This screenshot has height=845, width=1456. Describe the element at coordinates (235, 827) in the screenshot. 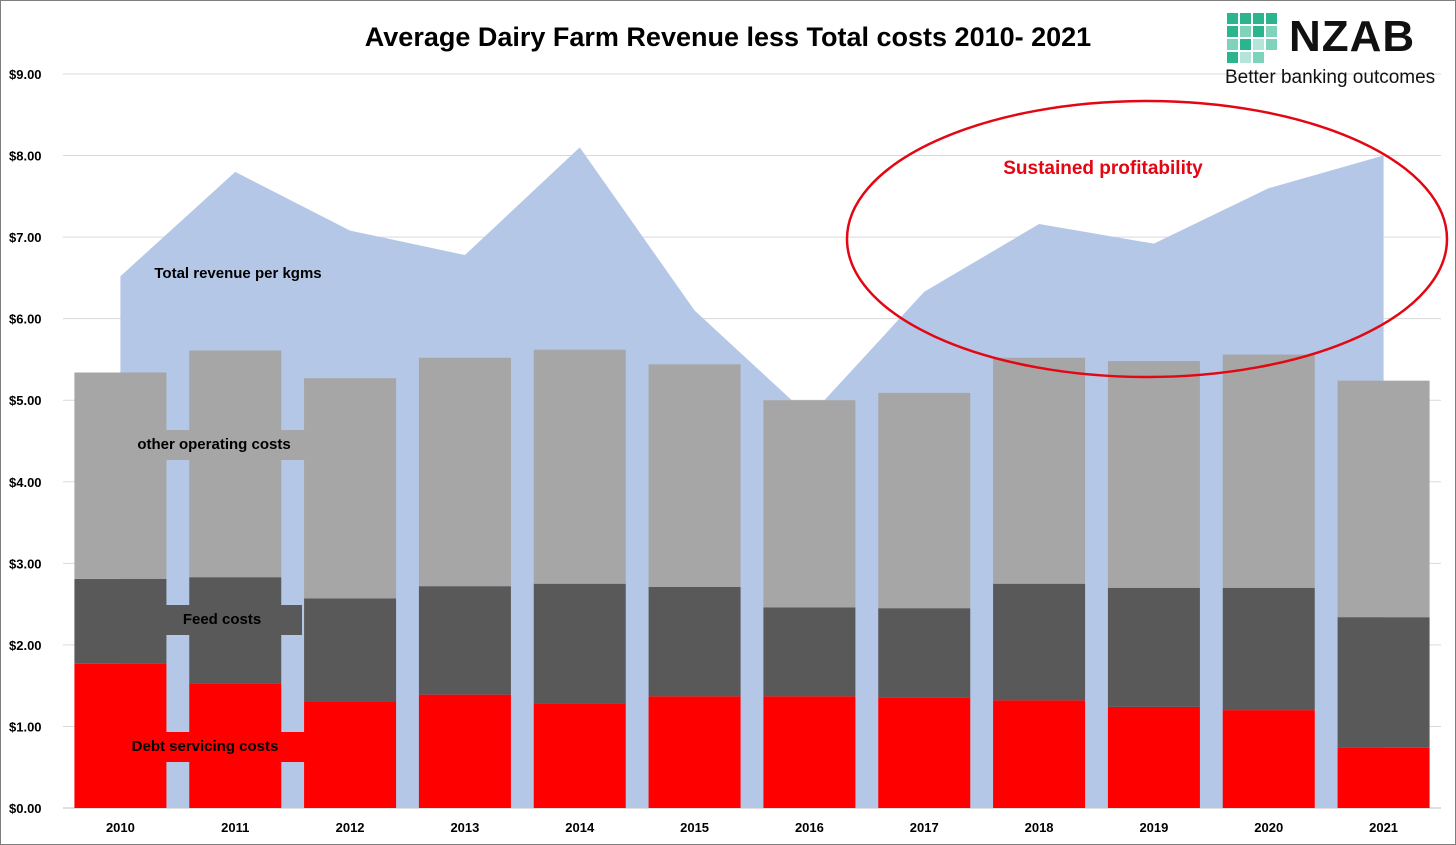

I see `x-tick-label: 2011` at that location.